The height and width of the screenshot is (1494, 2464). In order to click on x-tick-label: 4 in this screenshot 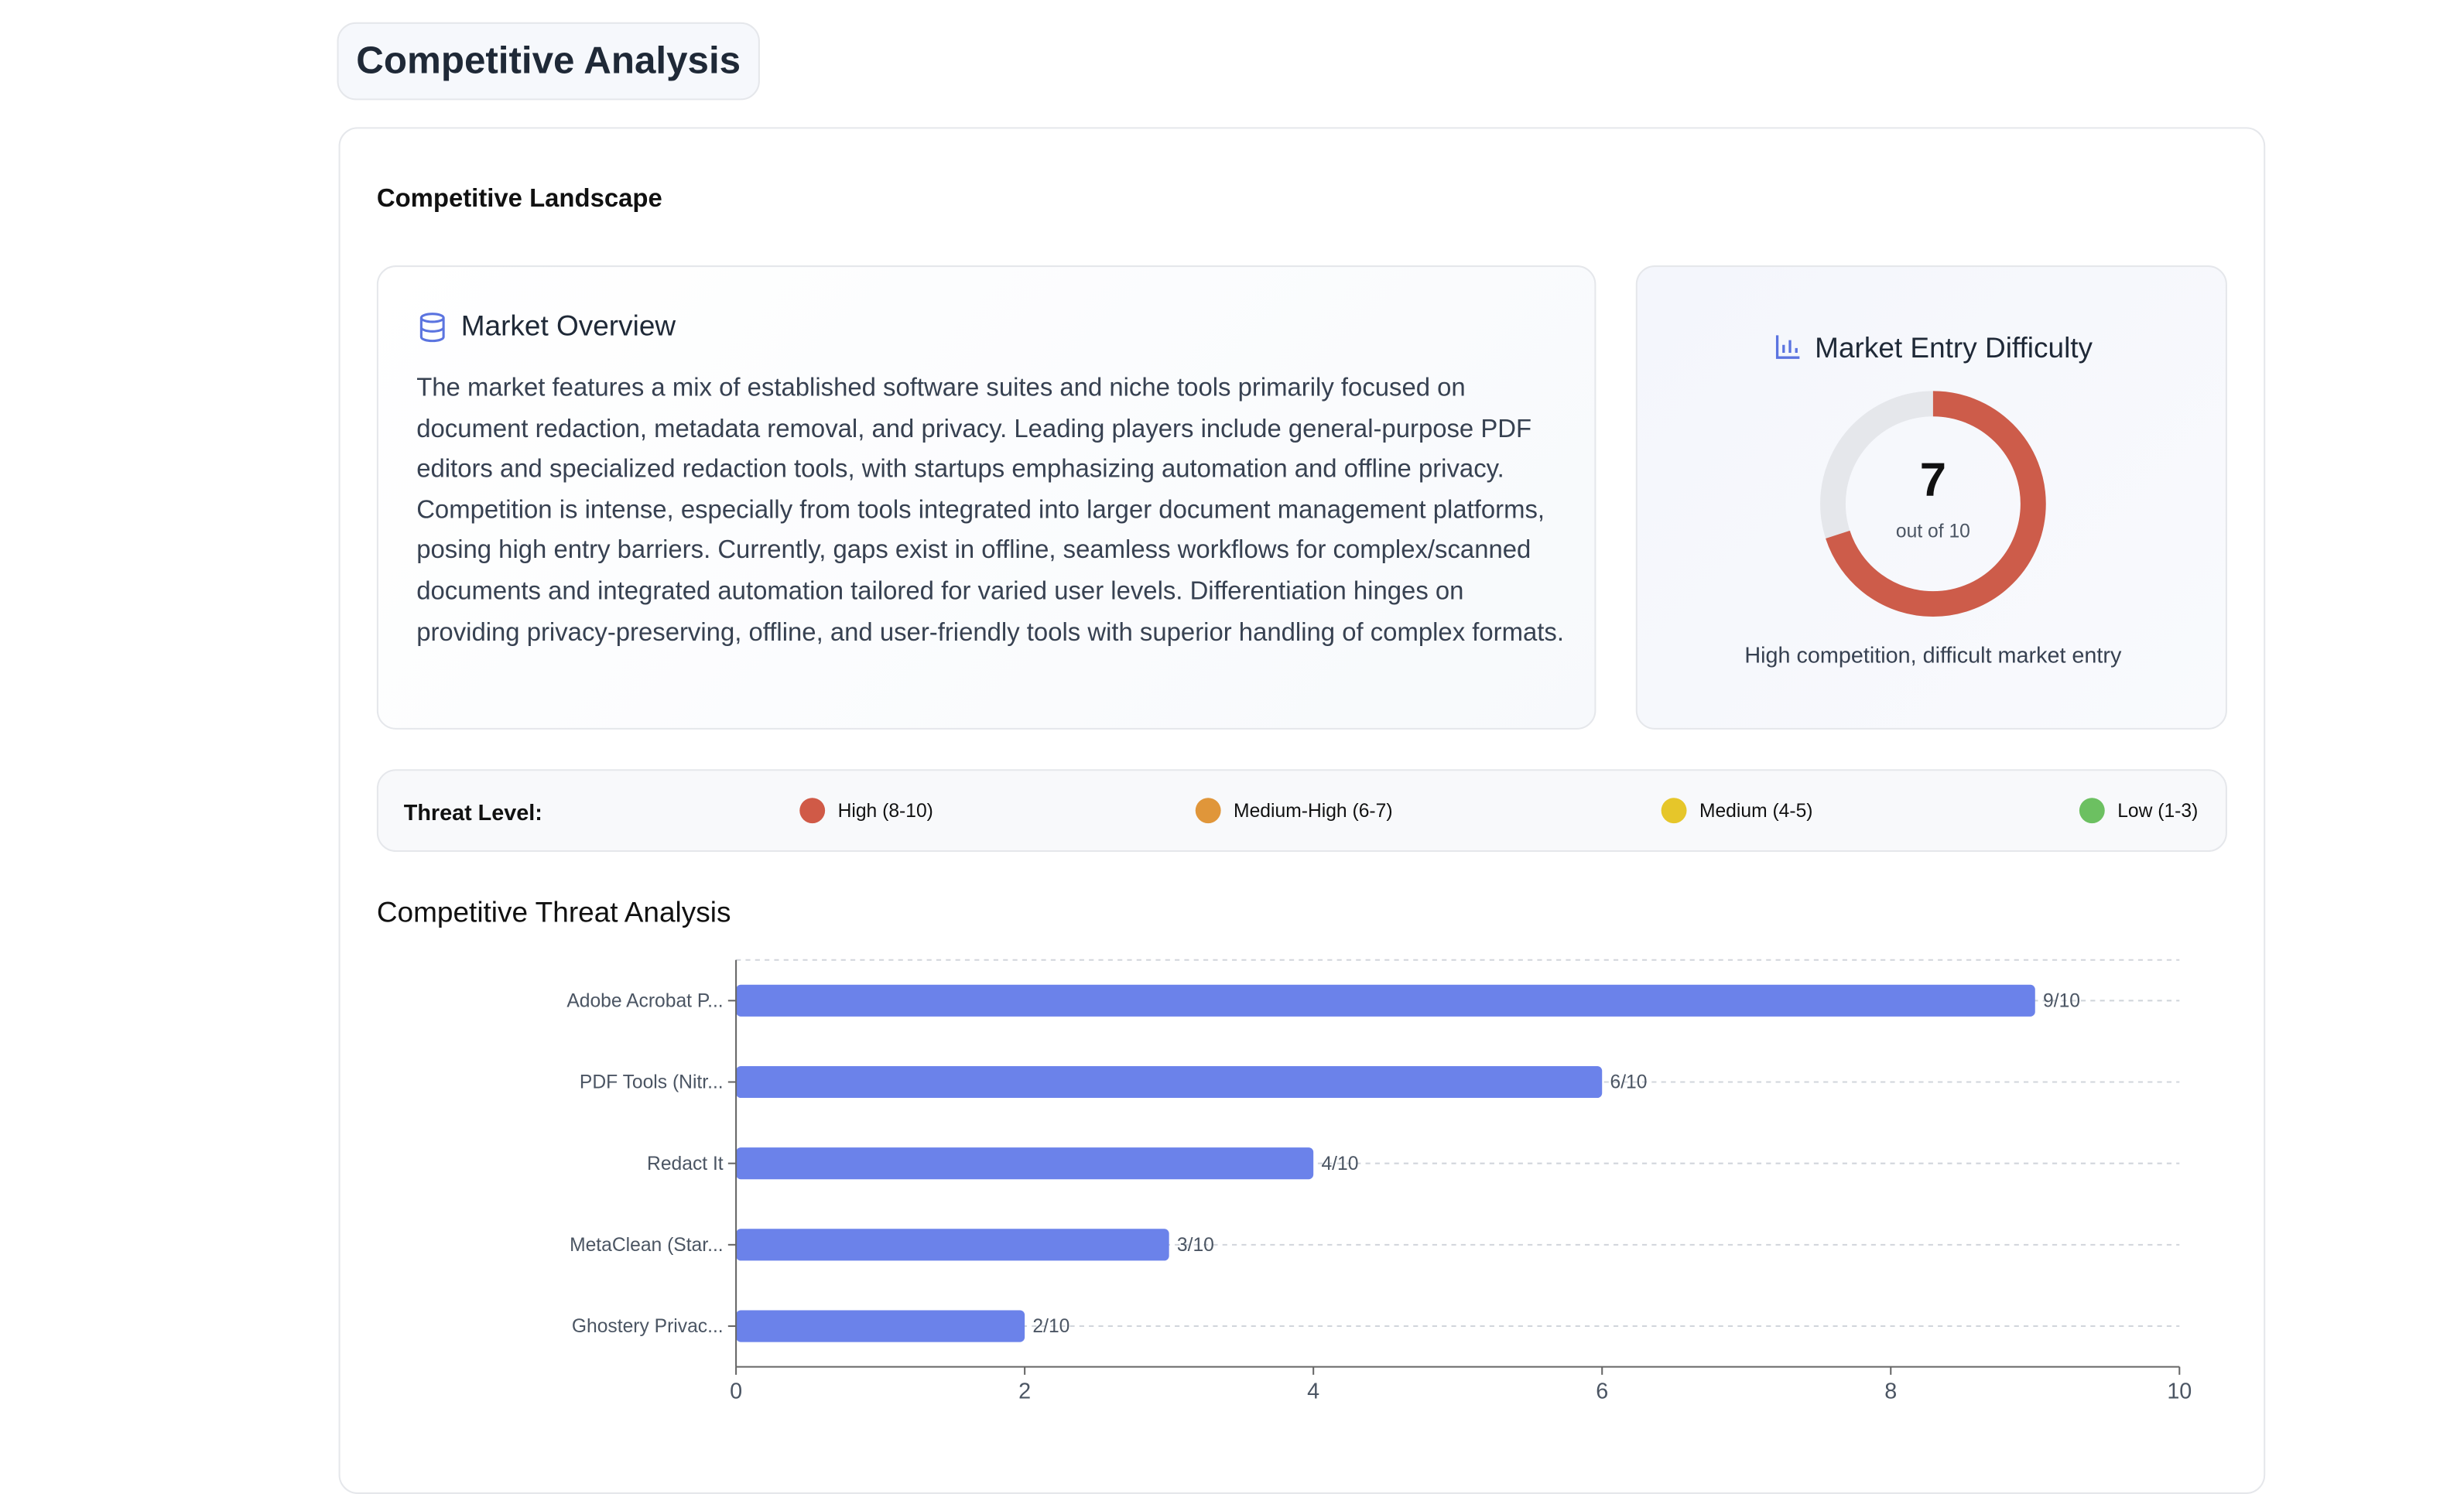, I will do `click(1313, 1392)`.